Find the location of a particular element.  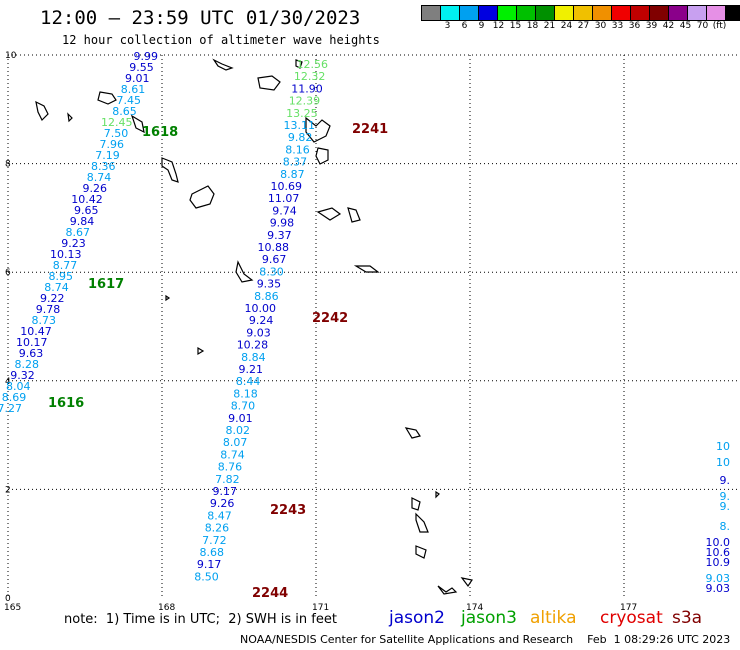

swh-value: 13.11 is located at coordinates (300, 125).